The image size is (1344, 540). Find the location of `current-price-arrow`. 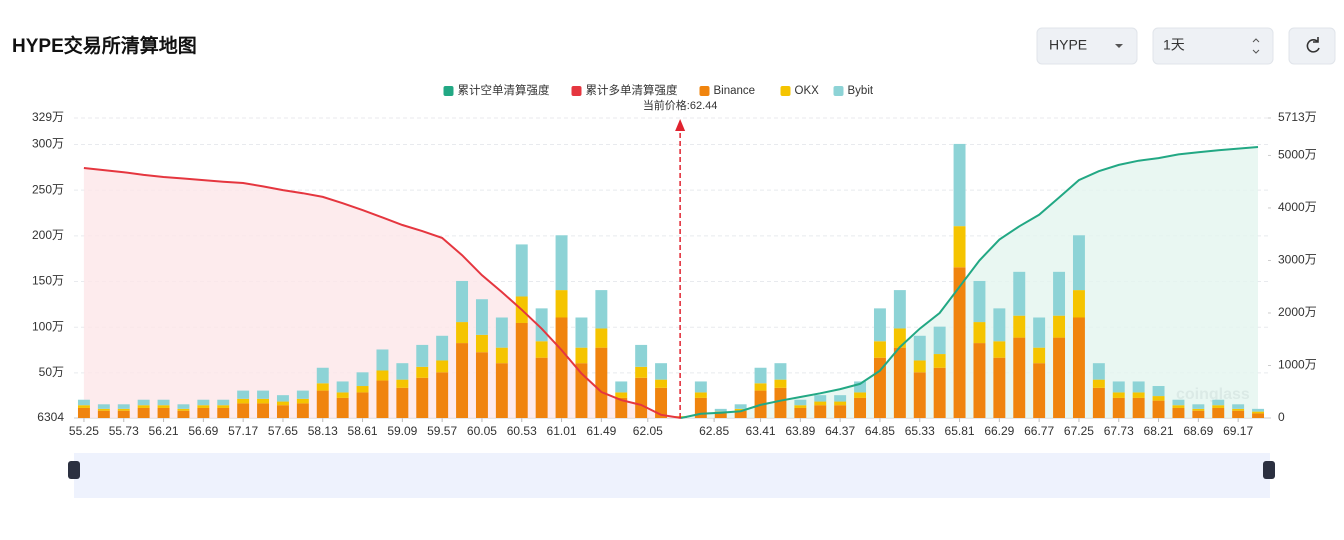

current-price-arrow is located at coordinates (680, 125).